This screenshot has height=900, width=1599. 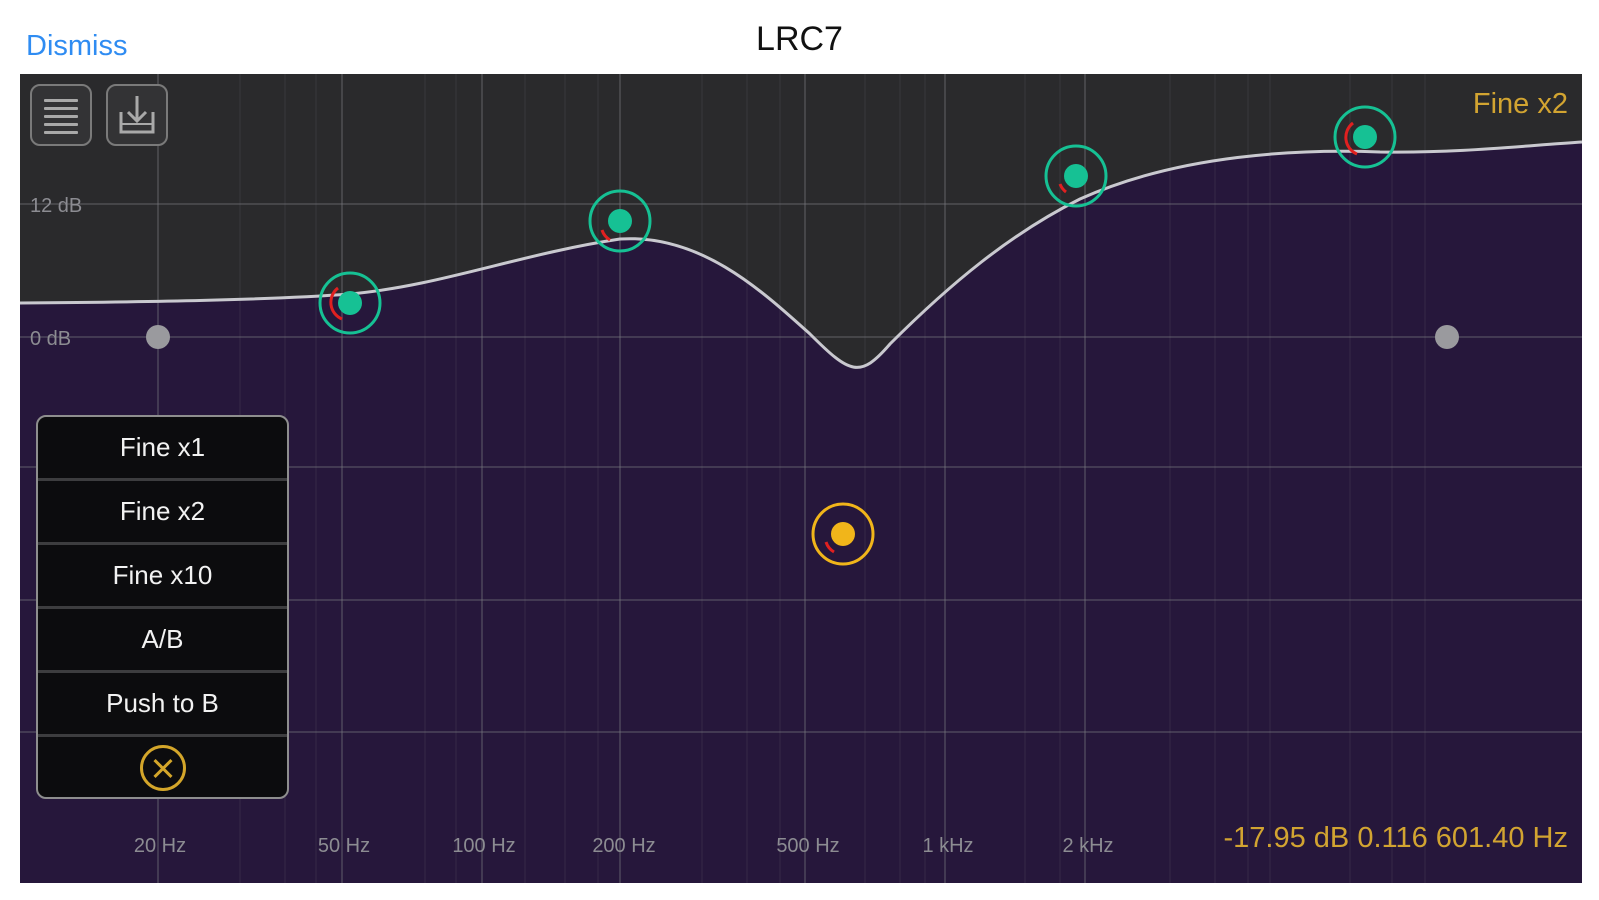 What do you see at coordinates (807, 846) in the screenshot?
I see `x-label-500hz: 500 Hz` at bounding box center [807, 846].